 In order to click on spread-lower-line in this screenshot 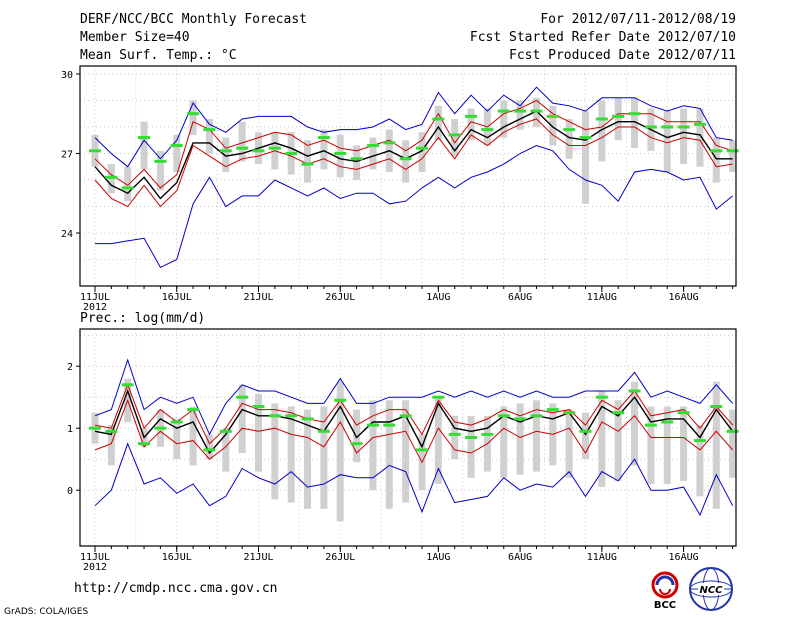, I will do `click(413, 163)`.